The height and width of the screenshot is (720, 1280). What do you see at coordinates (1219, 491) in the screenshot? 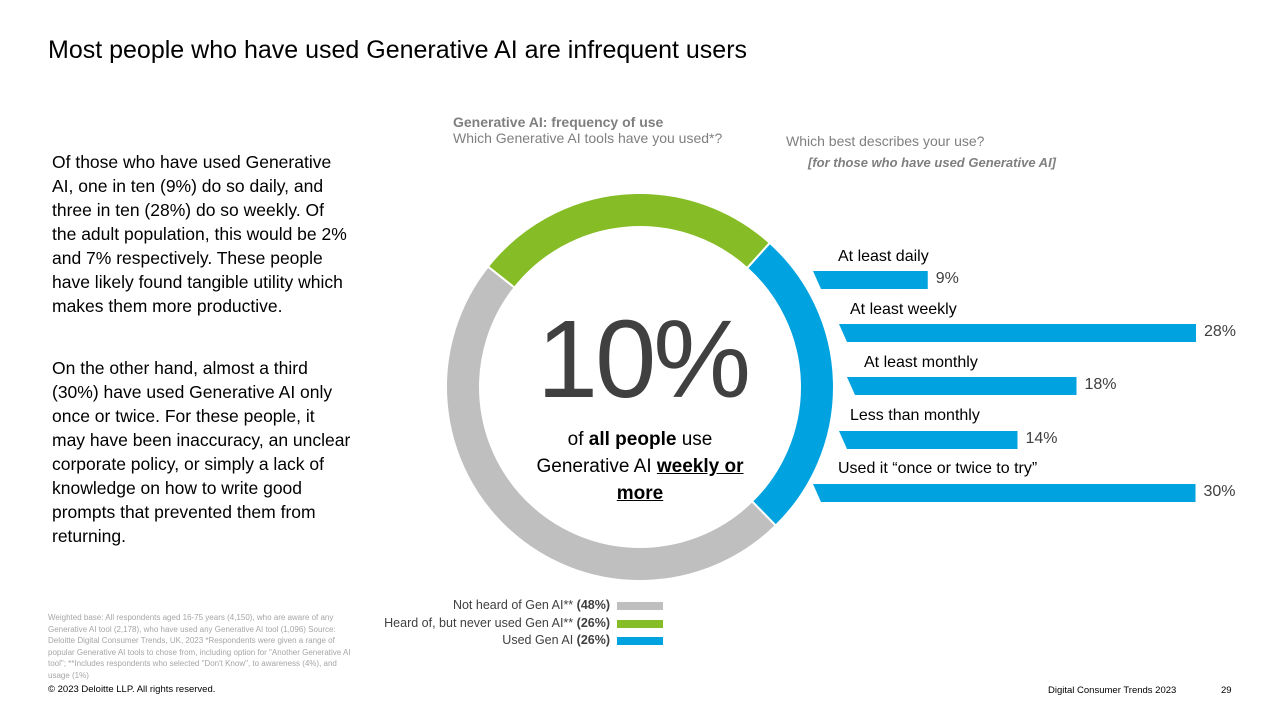
I see `bar-value-label: 30%` at bounding box center [1219, 491].